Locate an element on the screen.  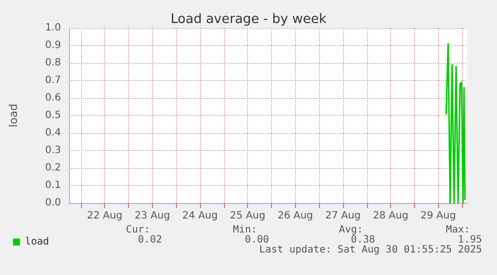
line-series is located at coordinates (455, 123).